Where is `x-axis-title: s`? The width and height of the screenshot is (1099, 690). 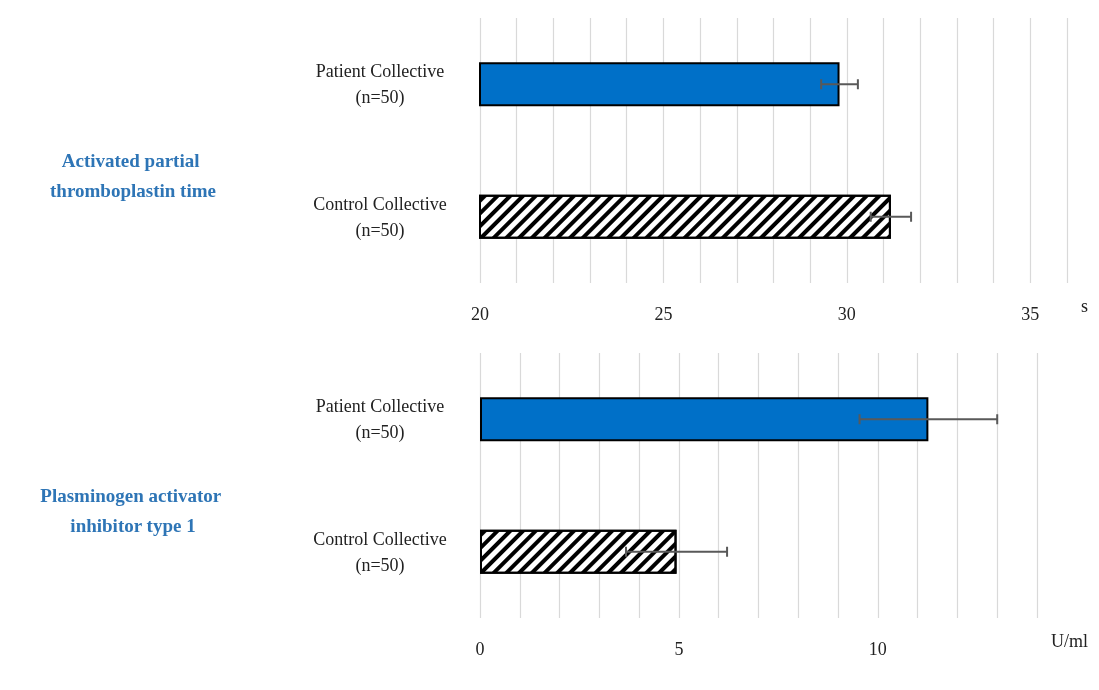 x-axis-title: s is located at coordinates (1085, 306).